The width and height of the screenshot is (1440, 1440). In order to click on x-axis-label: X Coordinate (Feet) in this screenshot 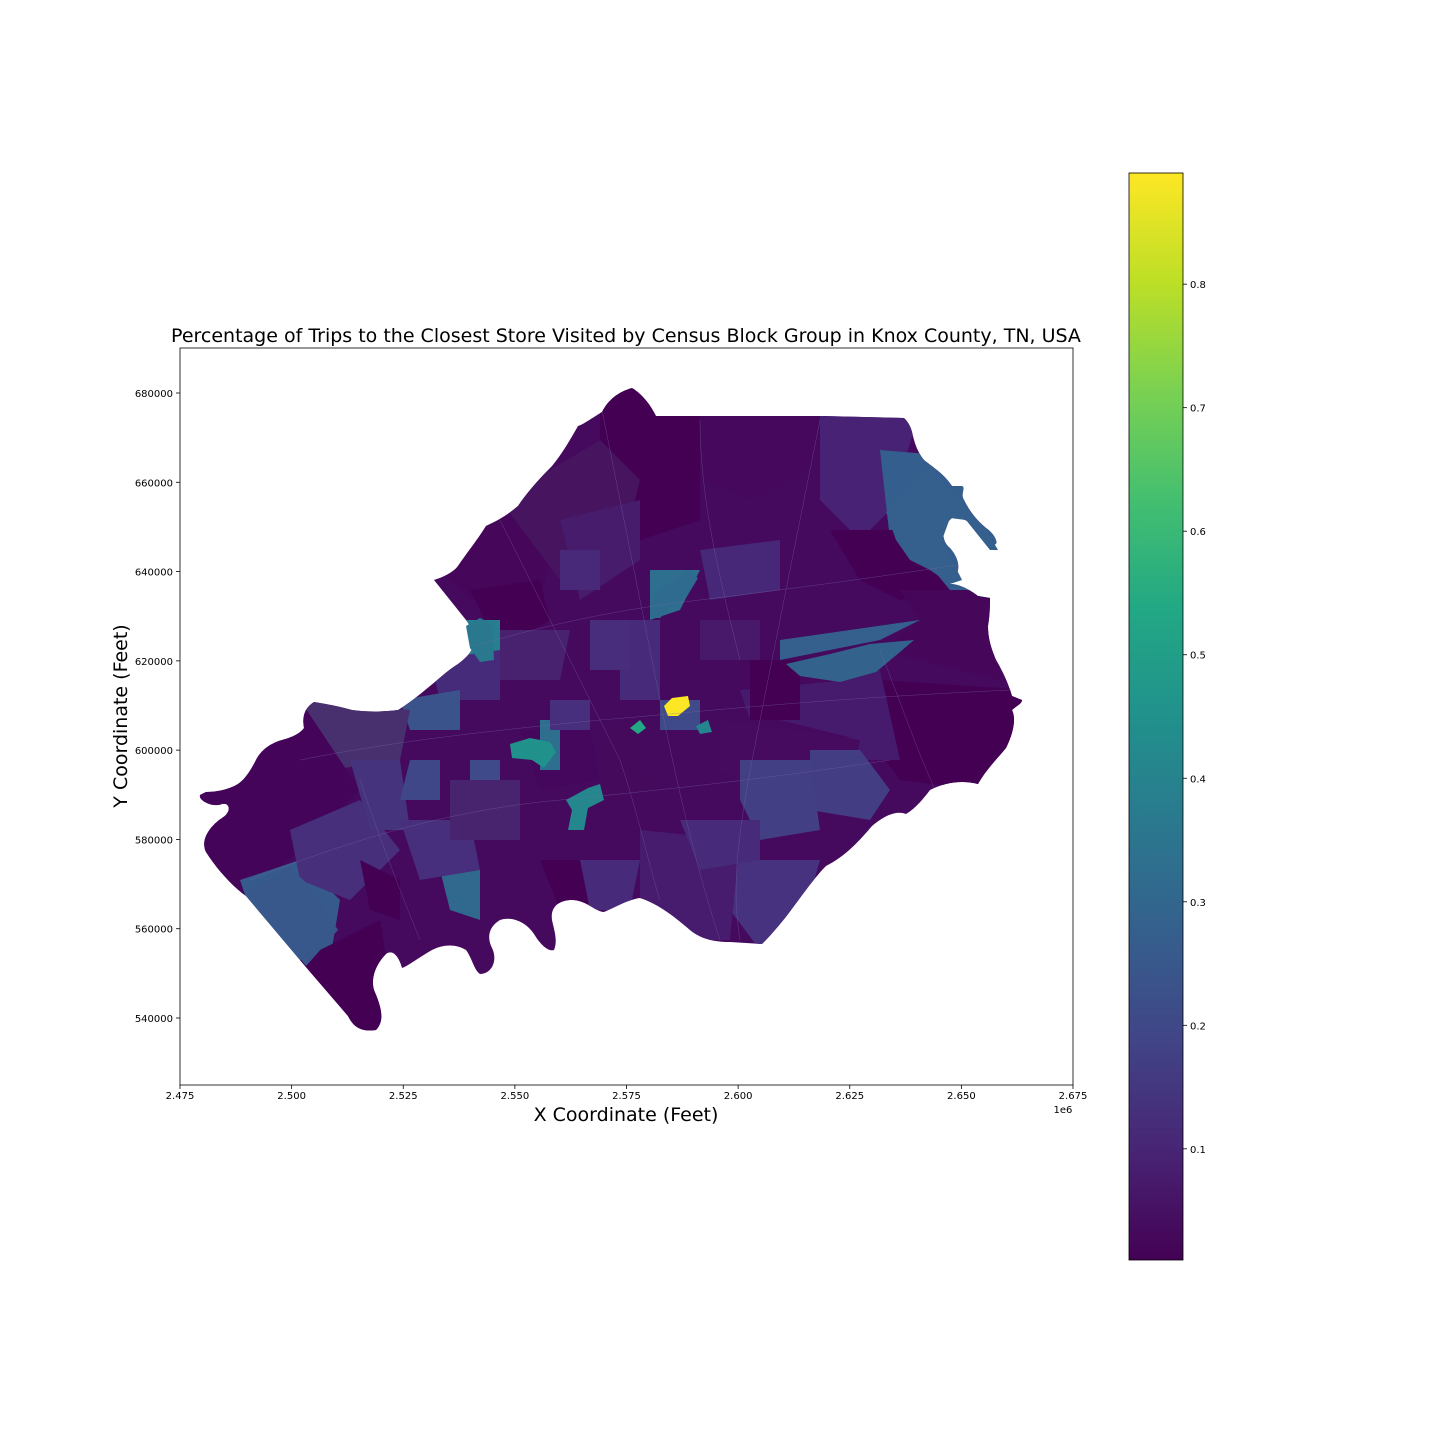, I will do `click(626, 1115)`.